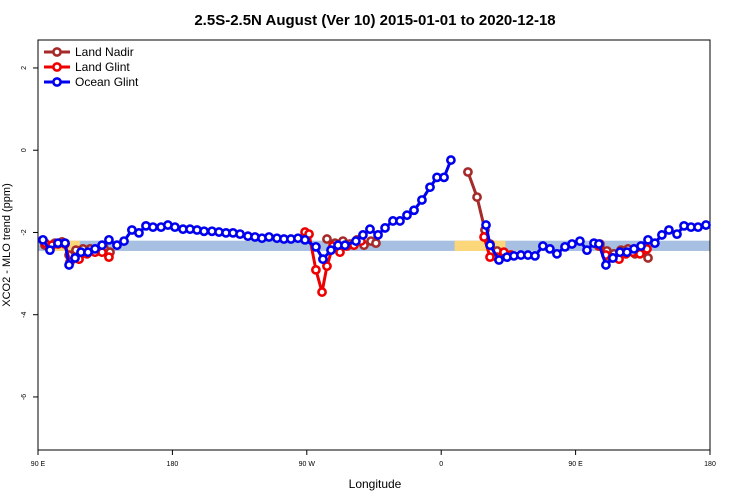 The height and width of the screenshot is (500, 750). What do you see at coordinates (104, 52) in the screenshot?
I see `legend-label: Land Nadir` at bounding box center [104, 52].